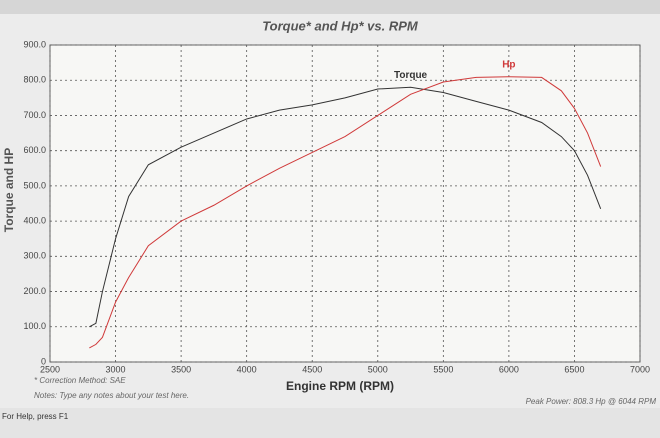 The image size is (660, 438). I want to click on x-tick-label: 4000, so click(247, 369).